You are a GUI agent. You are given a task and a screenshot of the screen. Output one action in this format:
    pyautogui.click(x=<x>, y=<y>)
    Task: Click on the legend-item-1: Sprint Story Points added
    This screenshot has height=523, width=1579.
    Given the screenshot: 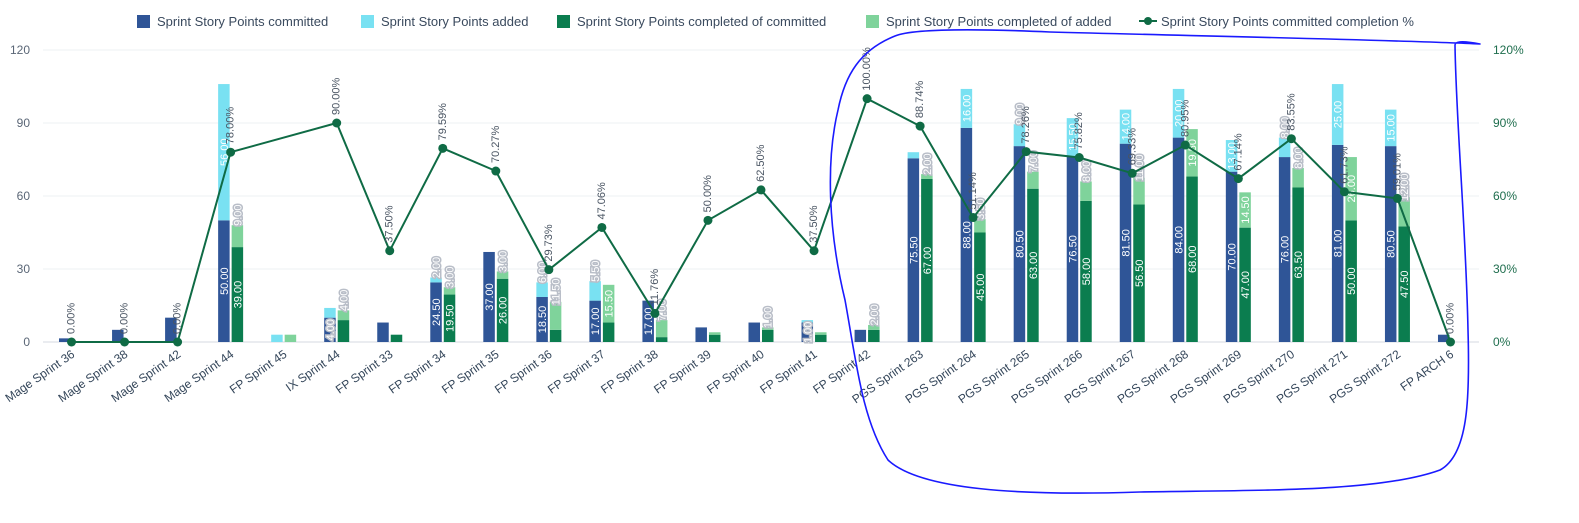 What is the action you would take?
    pyautogui.click(x=444, y=21)
    